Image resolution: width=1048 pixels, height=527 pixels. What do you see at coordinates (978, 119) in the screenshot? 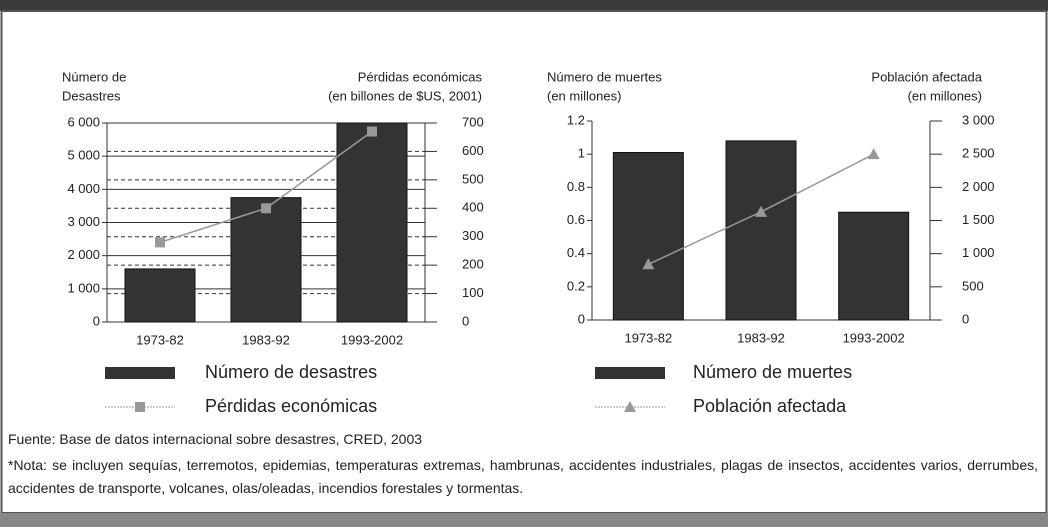
I see `y2-tick-label: 3 000` at bounding box center [978, 119].